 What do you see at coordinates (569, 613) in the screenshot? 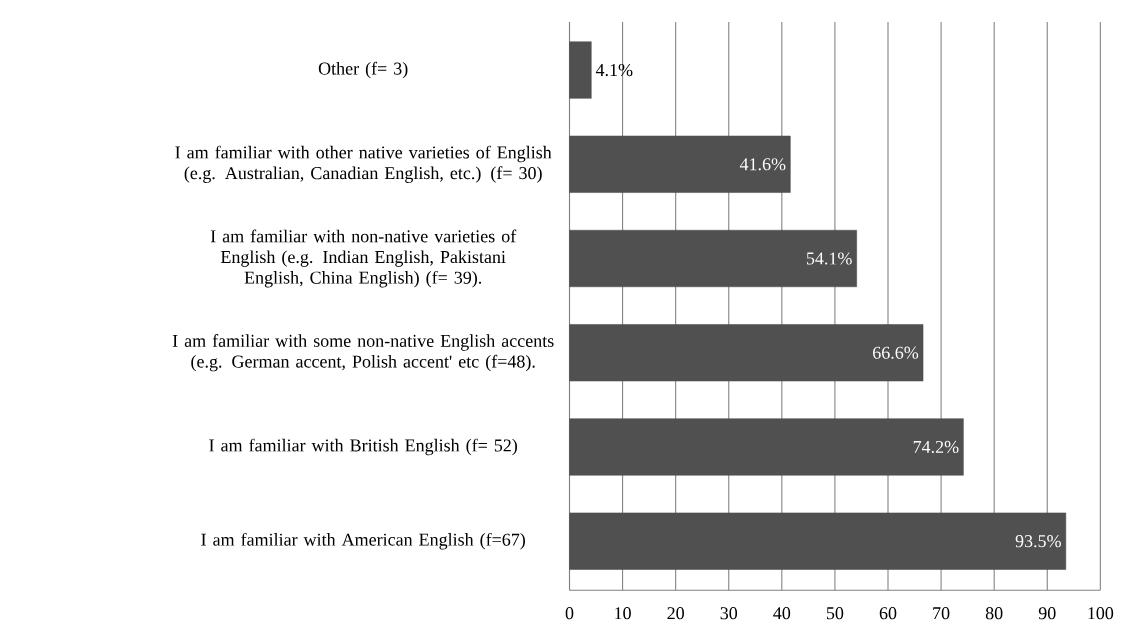
I see `x-tick-label: 0` at bounding box center [569, 613].